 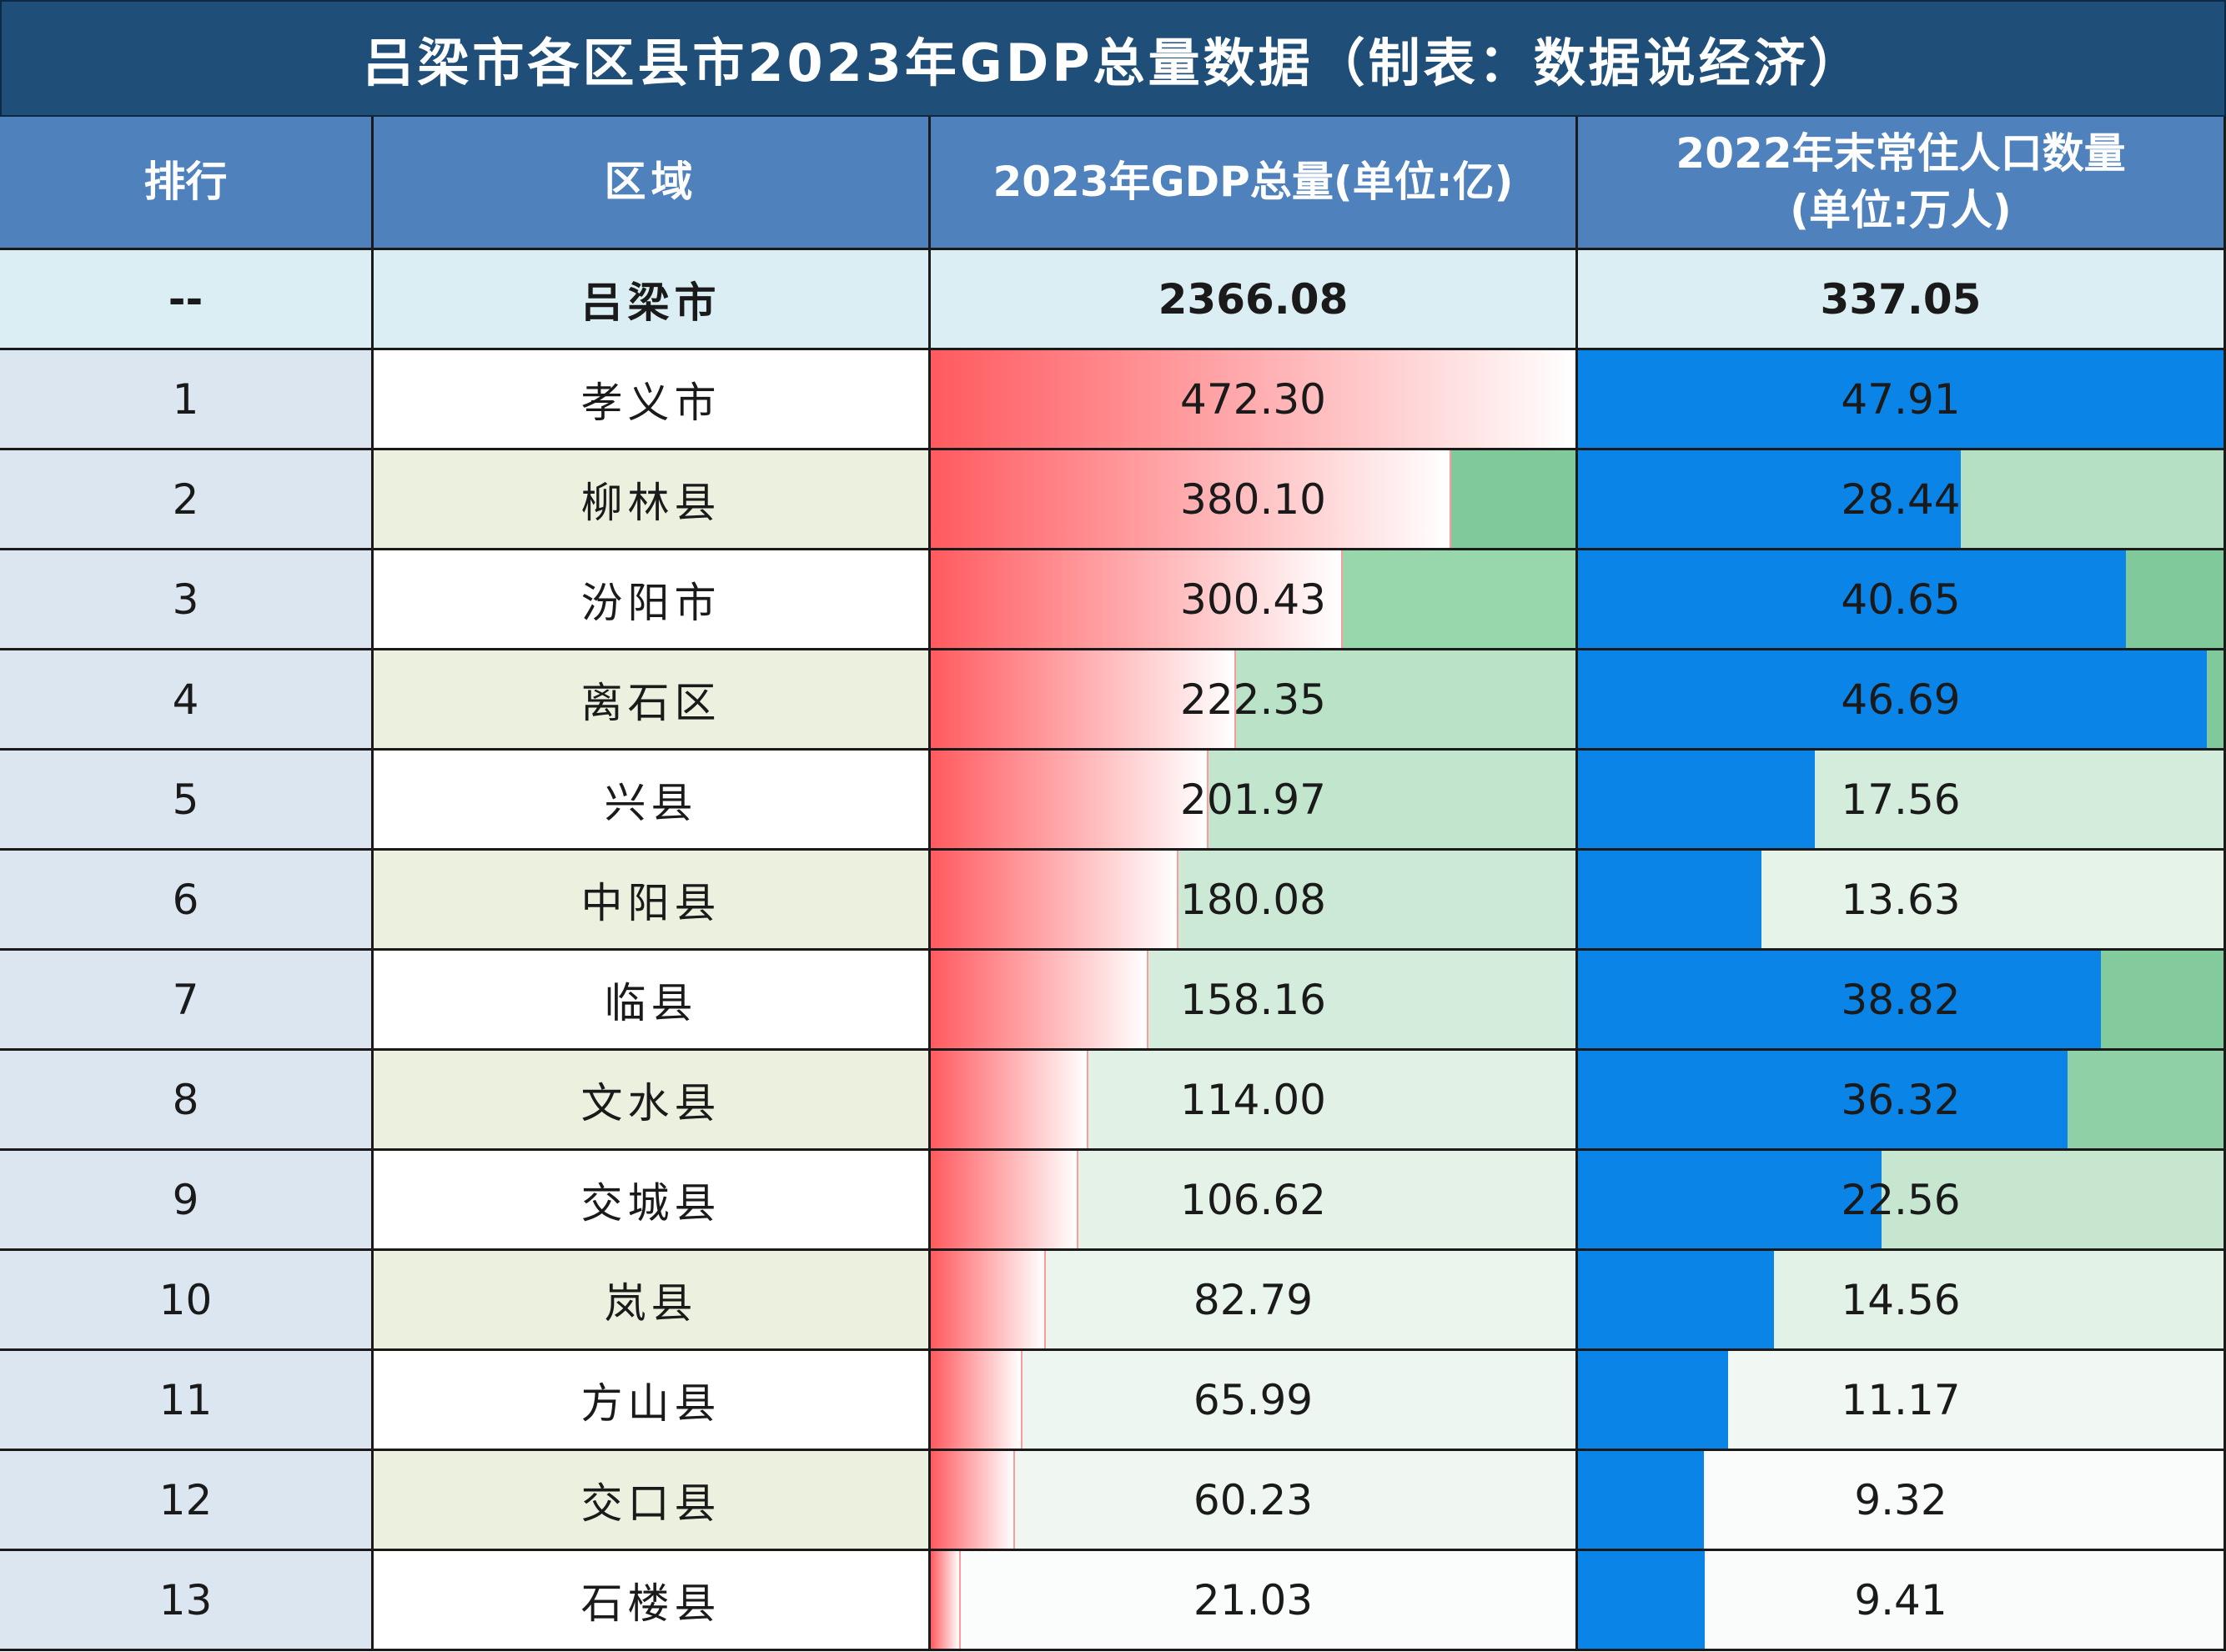 I want to click on row-gdp-cell: 65.99, so click(x=1254, y=1401).